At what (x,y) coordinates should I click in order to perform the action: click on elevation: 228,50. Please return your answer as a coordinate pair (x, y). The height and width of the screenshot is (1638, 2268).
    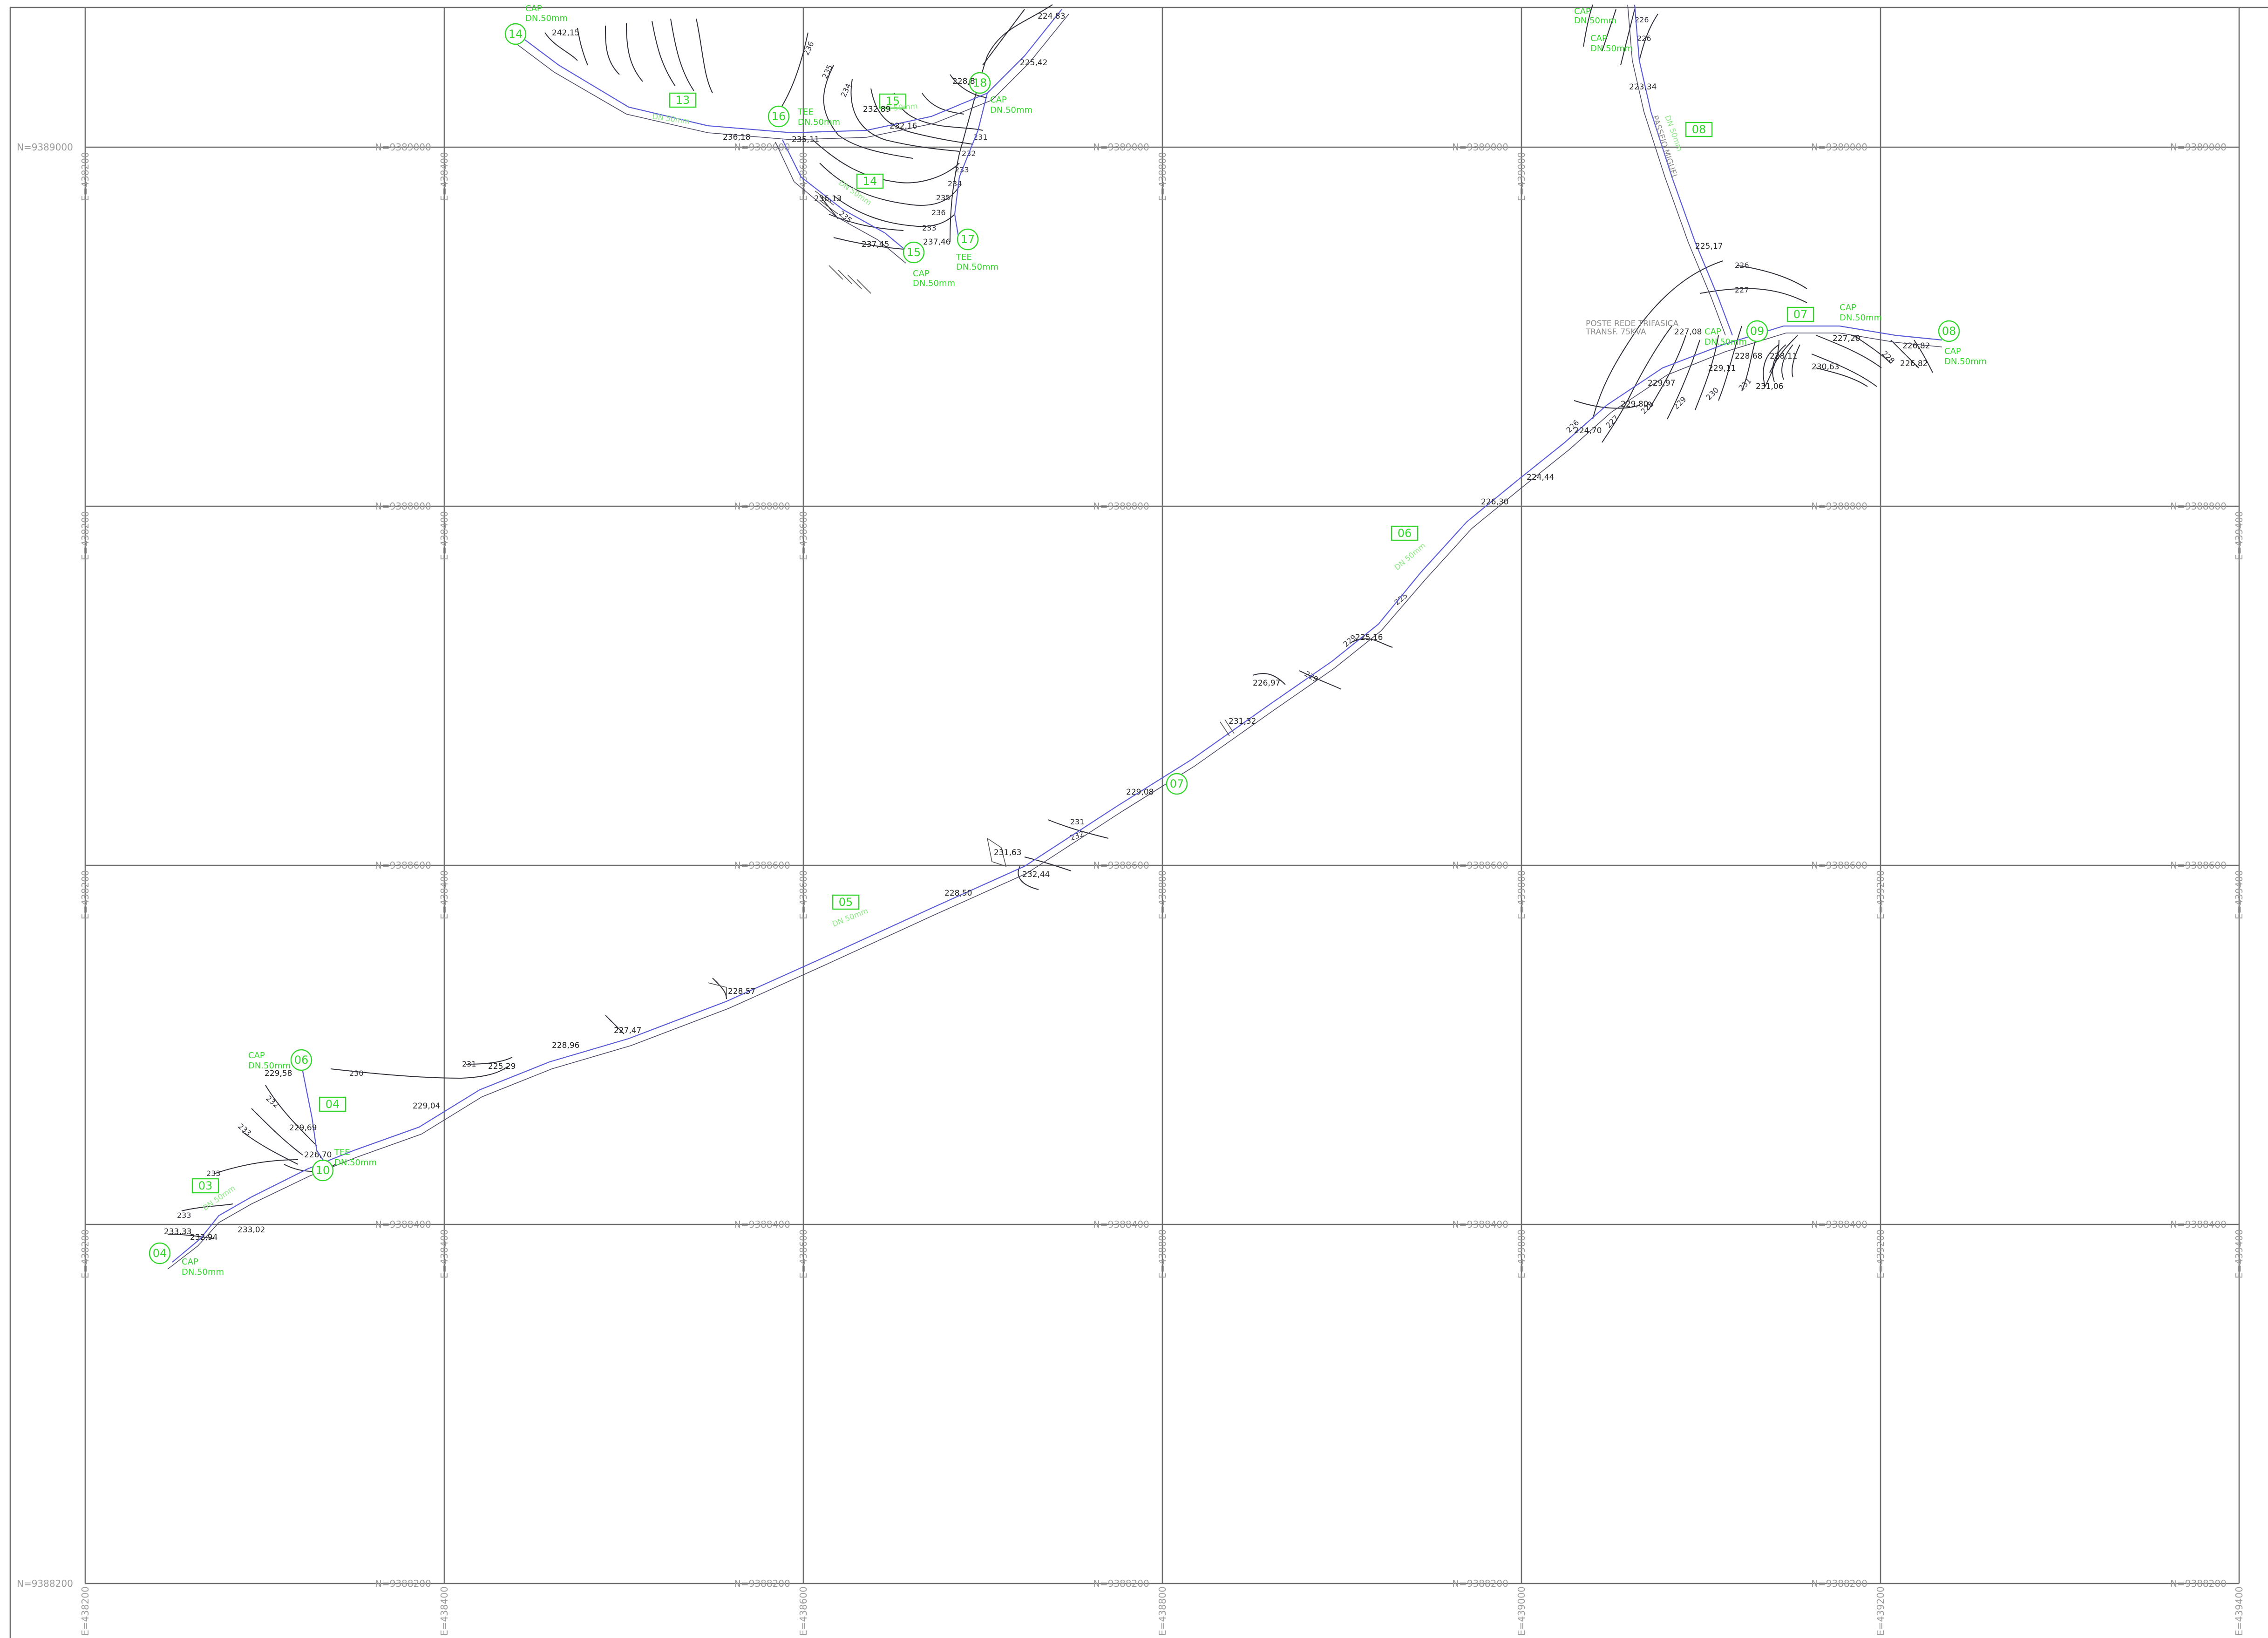
    Looking at the image, I should click on (958, 893).